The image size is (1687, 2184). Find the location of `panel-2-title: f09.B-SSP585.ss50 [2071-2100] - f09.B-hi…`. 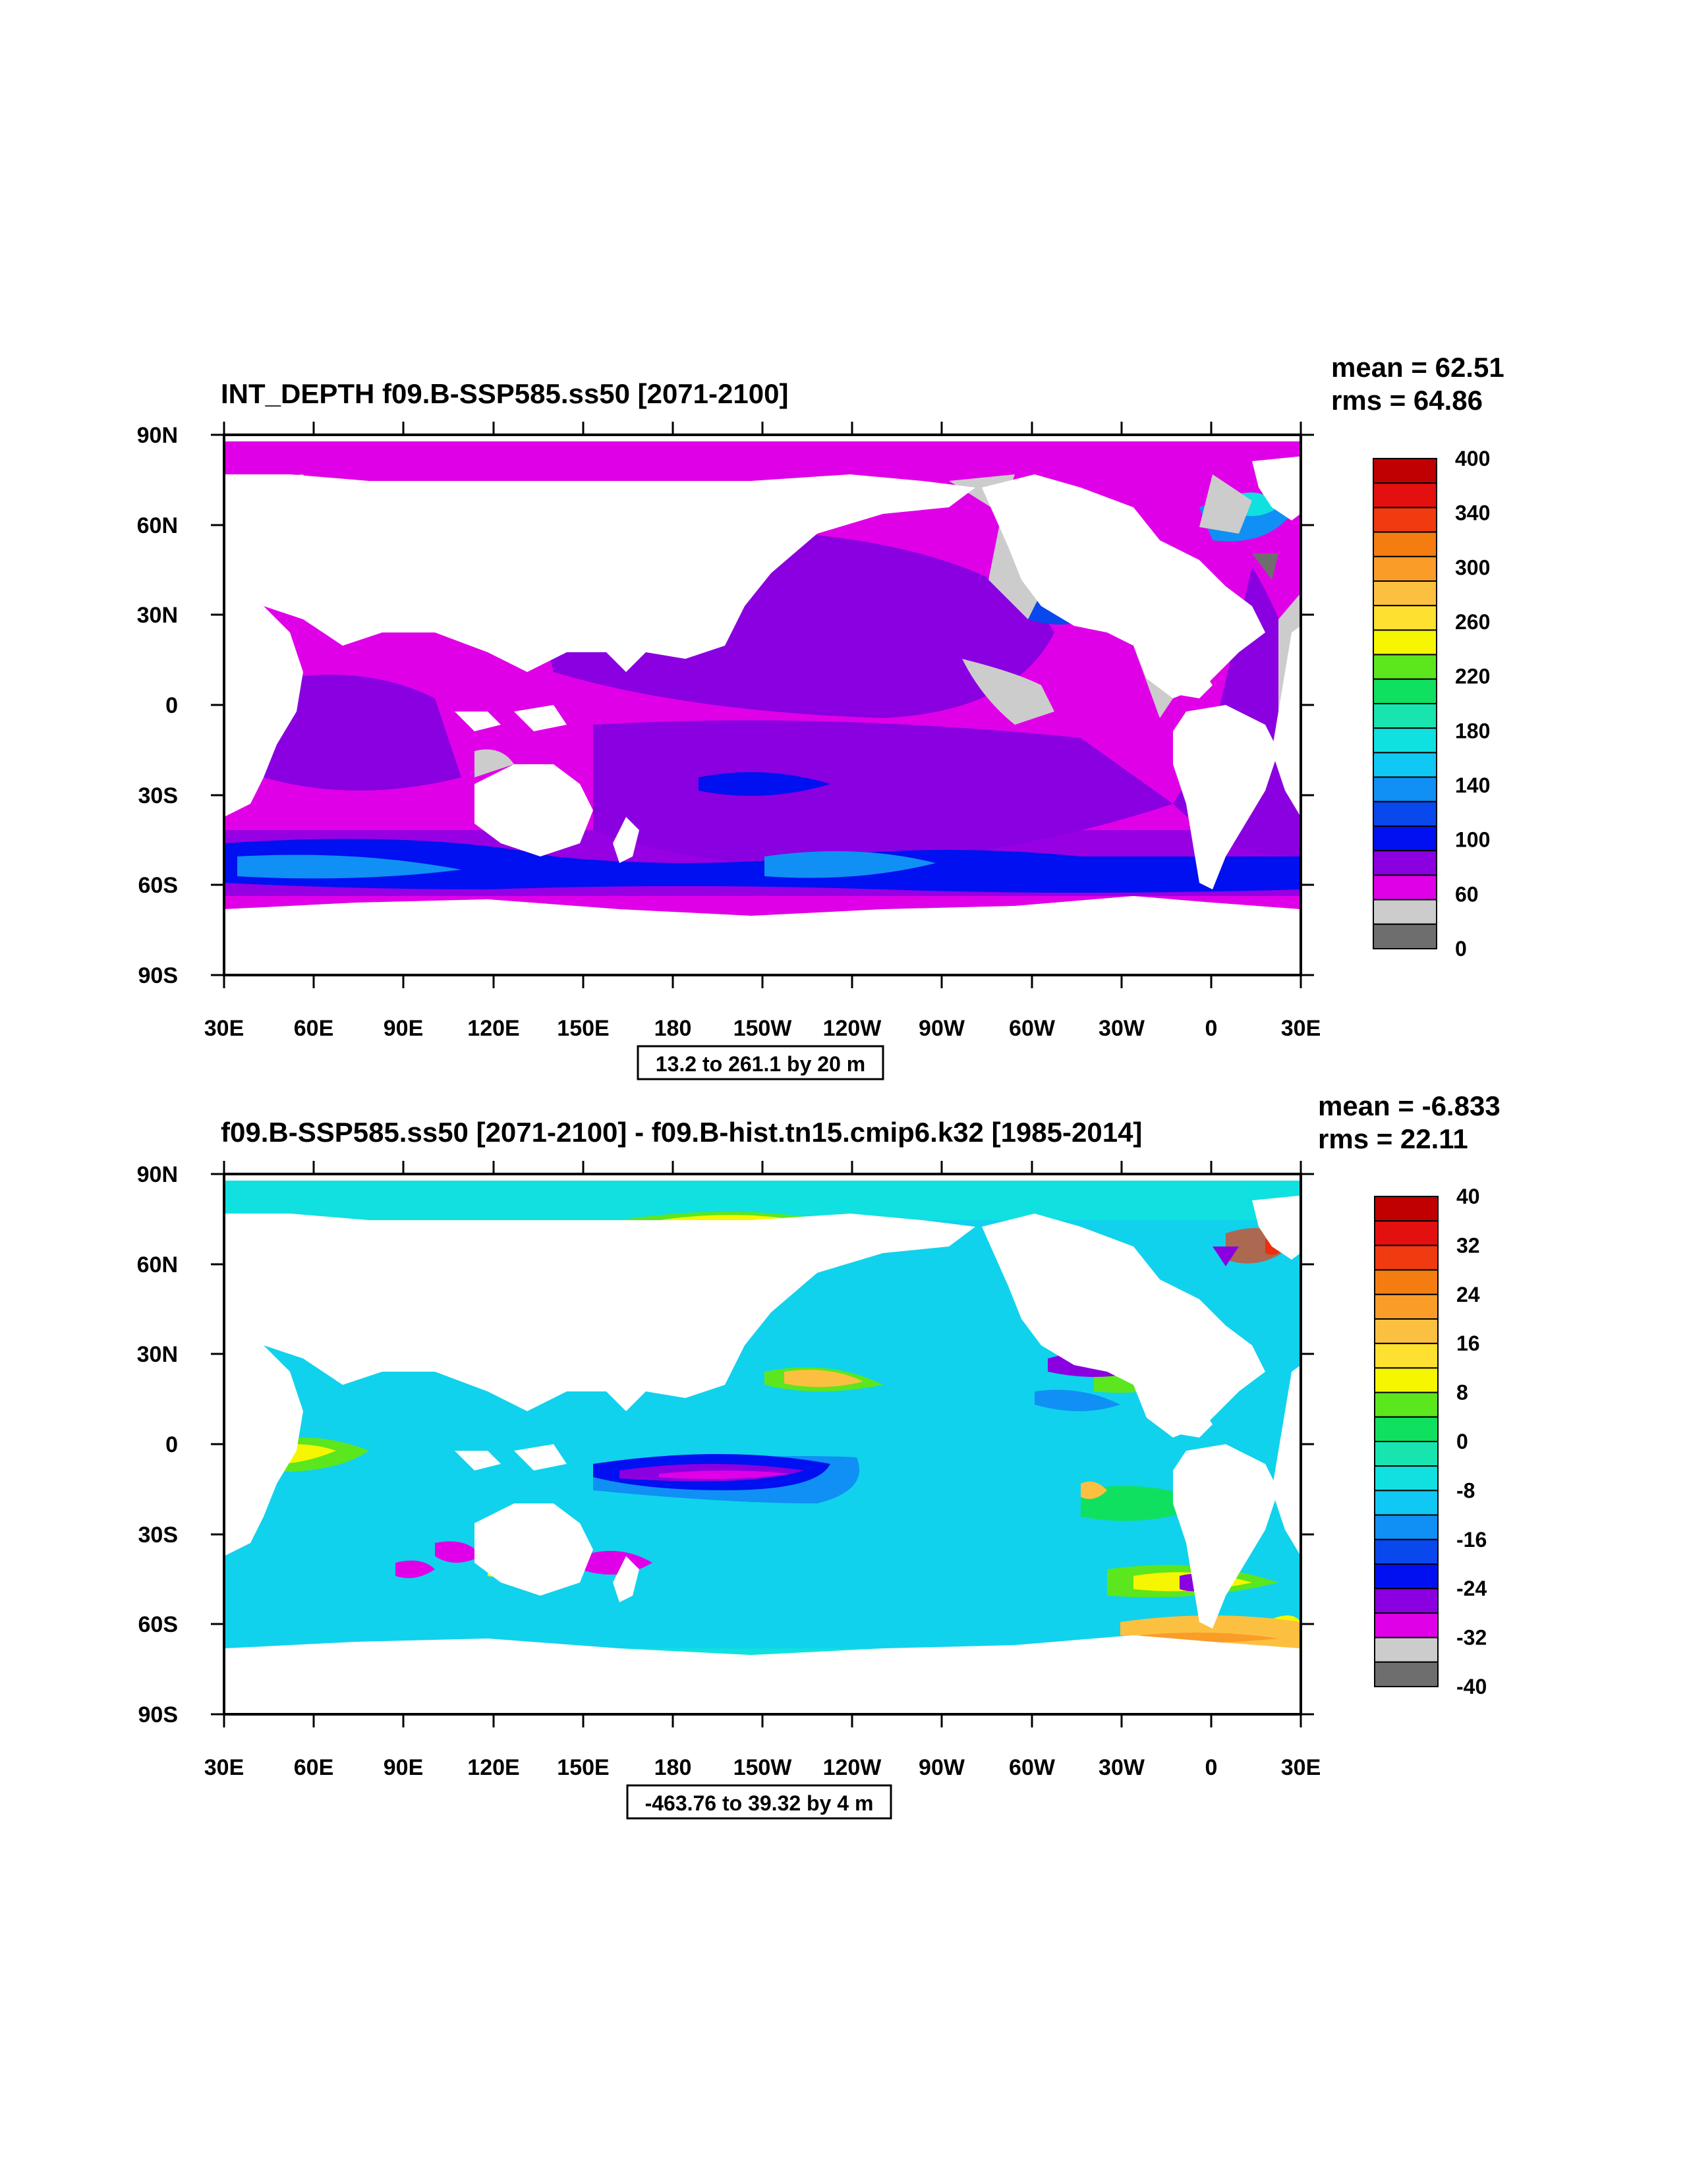

panel-2-title: f09.B-SSP585.ss50 [2071-2100] - f09.B-hi… is located at coordinates (681, 1132).